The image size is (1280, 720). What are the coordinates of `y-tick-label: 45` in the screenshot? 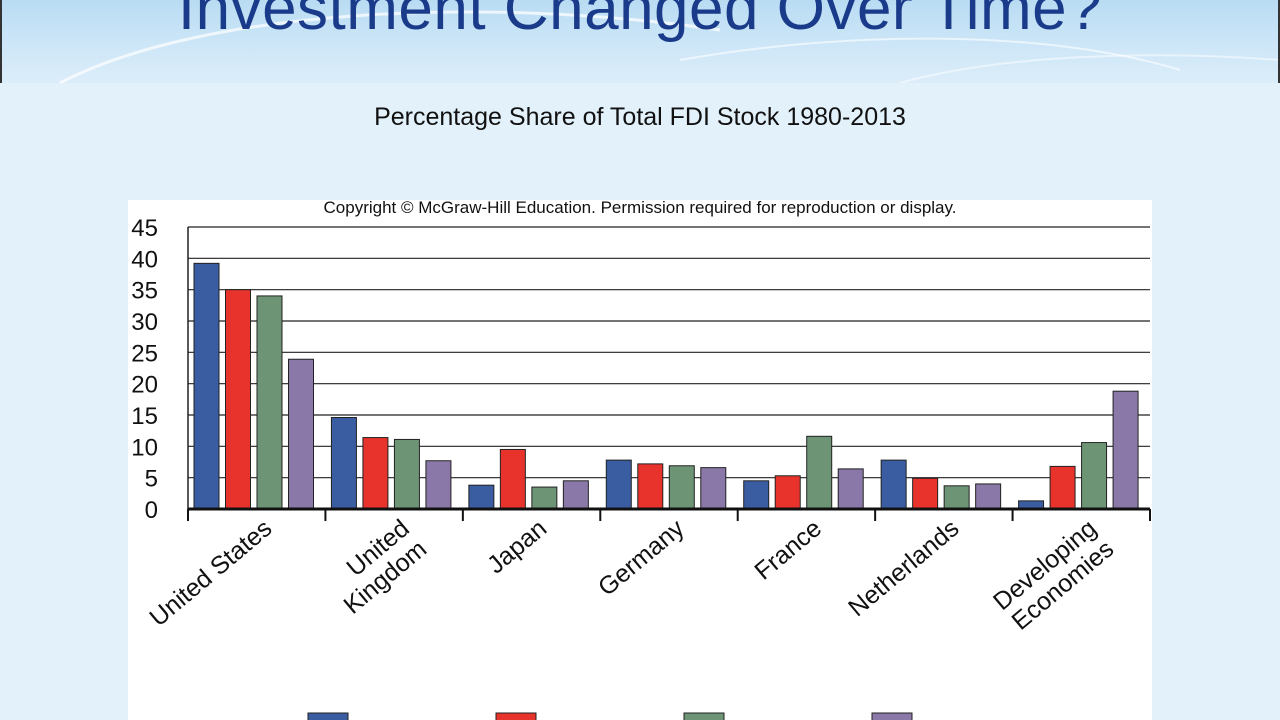 It's located at (144, 228).